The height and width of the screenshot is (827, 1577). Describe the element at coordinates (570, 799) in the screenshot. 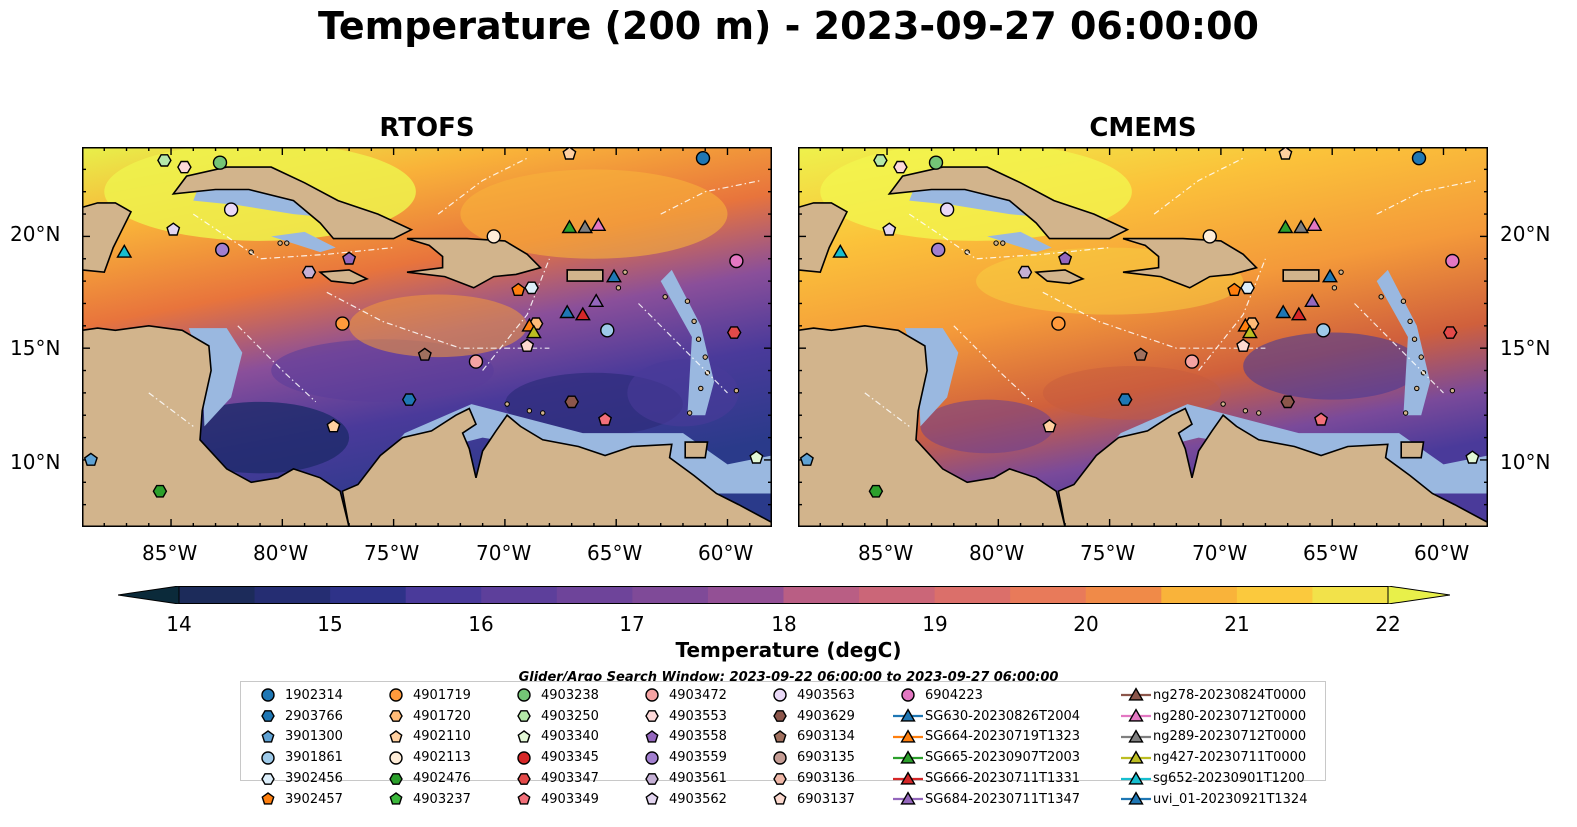

I see `legend-label: 4903349` at that location.